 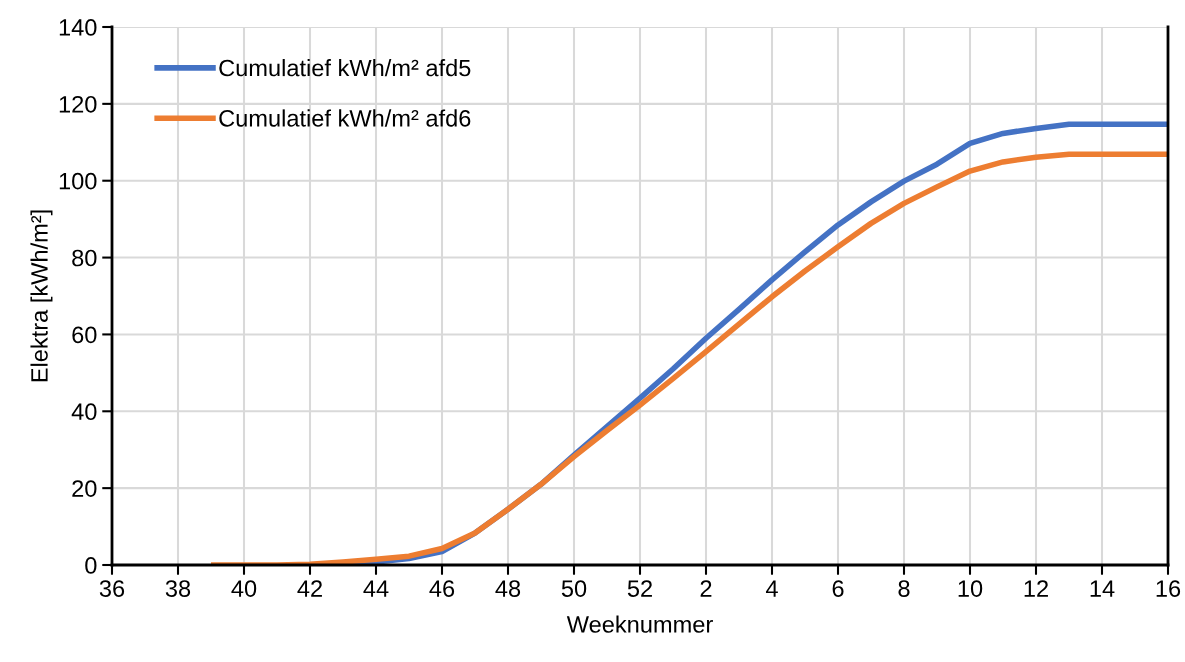 What do you see at coordinates (84, 412) in the screenshot?
I see `y-tick-label: 40` at bounding box center [84, 412].